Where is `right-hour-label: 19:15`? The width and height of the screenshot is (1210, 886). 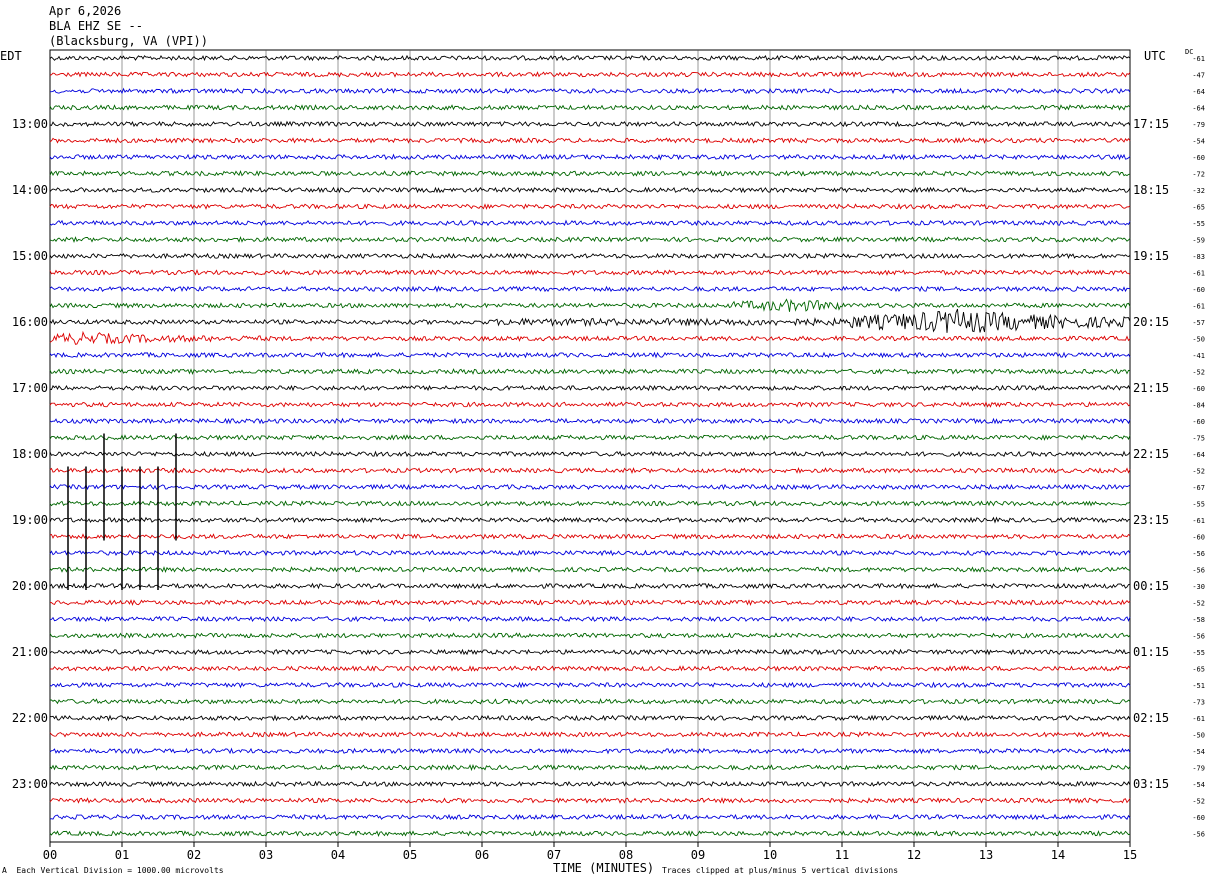
right-hour-label: 19:15 is located at coordinates (1151, 256).